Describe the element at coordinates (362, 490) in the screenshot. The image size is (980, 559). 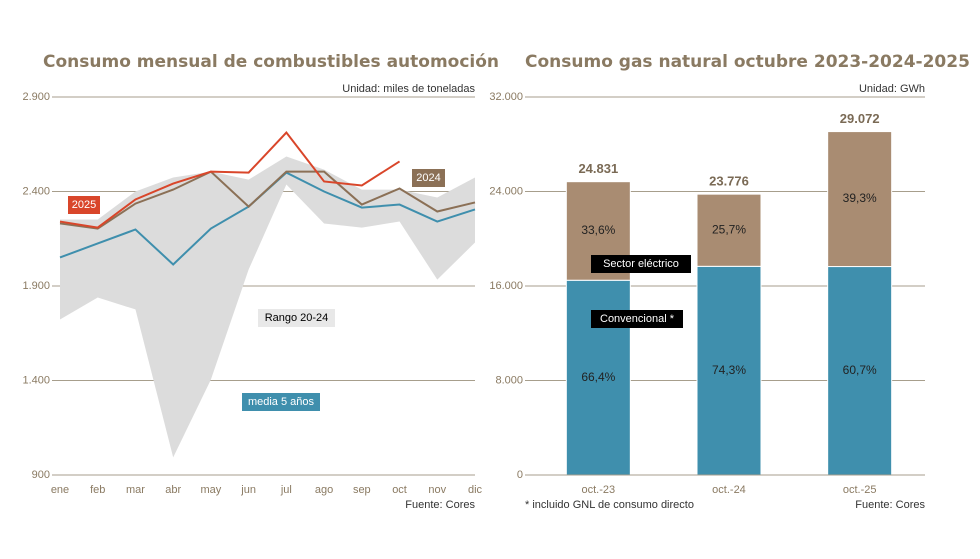
I see `x-tick-label: sep` at that location.